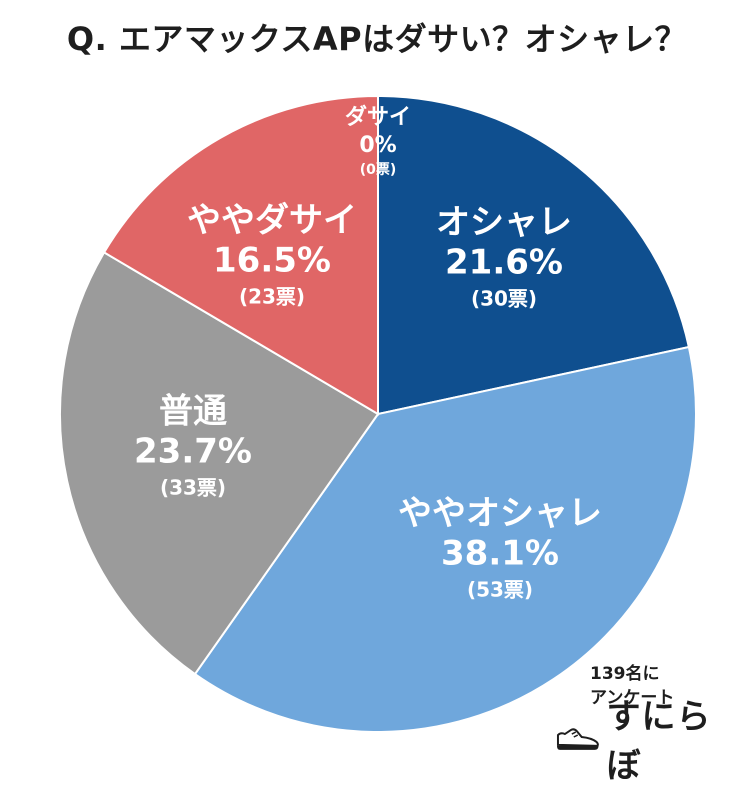  What do you see at coordinates (378, 117) in the screenshot?
I see `slice-label-4: ダサイ` at bounding box center [378, 117].